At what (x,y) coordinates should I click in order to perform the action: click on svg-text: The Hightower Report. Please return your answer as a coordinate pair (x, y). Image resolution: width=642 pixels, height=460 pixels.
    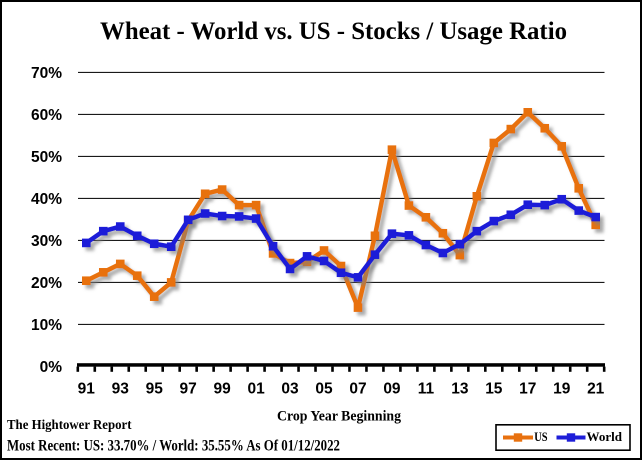
    Looking at the image, I should click on (69, 425).